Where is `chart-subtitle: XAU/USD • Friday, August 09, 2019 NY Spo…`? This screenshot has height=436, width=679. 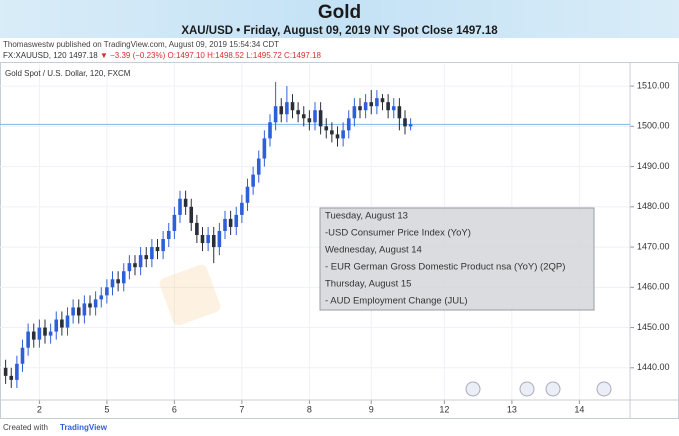 chart-subtitle: XAU/USD • Friday, August 09, 2019 NY Spo… is located at coordinates (339, 31).